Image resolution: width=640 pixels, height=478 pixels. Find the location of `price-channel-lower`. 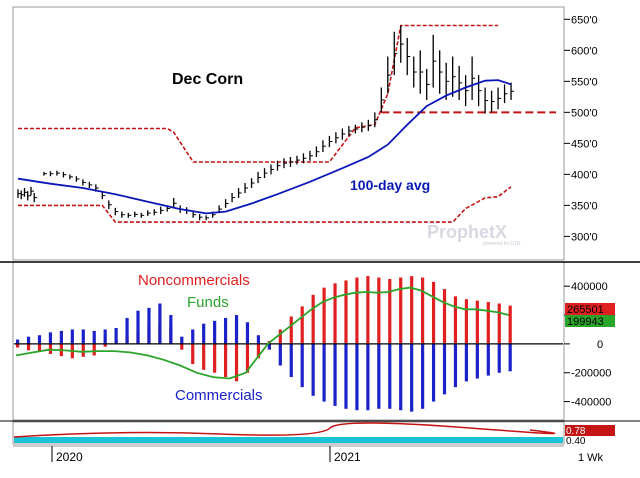

price-channel-lower is located at coordinates (265, 204).